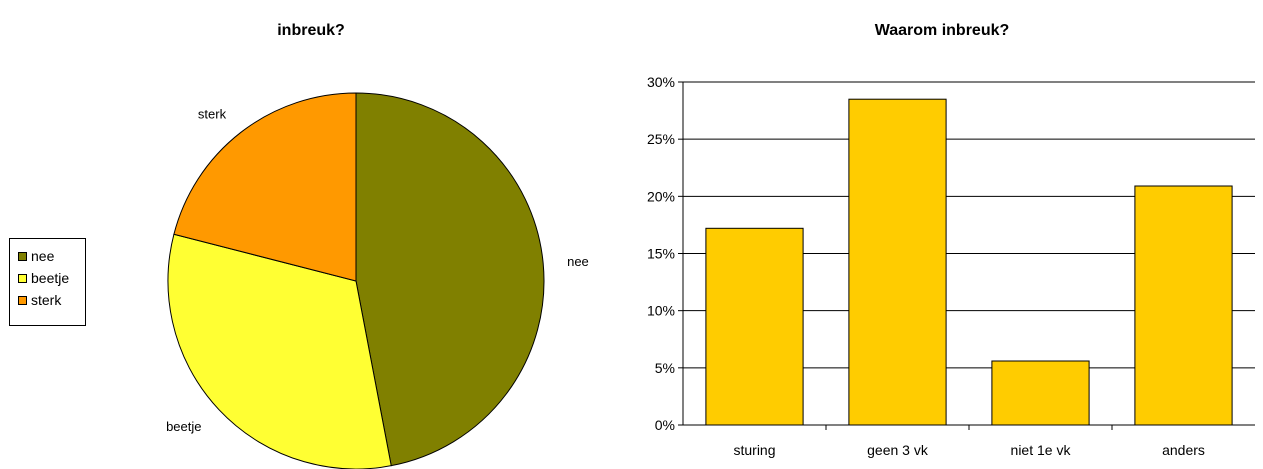  I want to click on x-tick-label: geen 3 vk, so click(898, 450).